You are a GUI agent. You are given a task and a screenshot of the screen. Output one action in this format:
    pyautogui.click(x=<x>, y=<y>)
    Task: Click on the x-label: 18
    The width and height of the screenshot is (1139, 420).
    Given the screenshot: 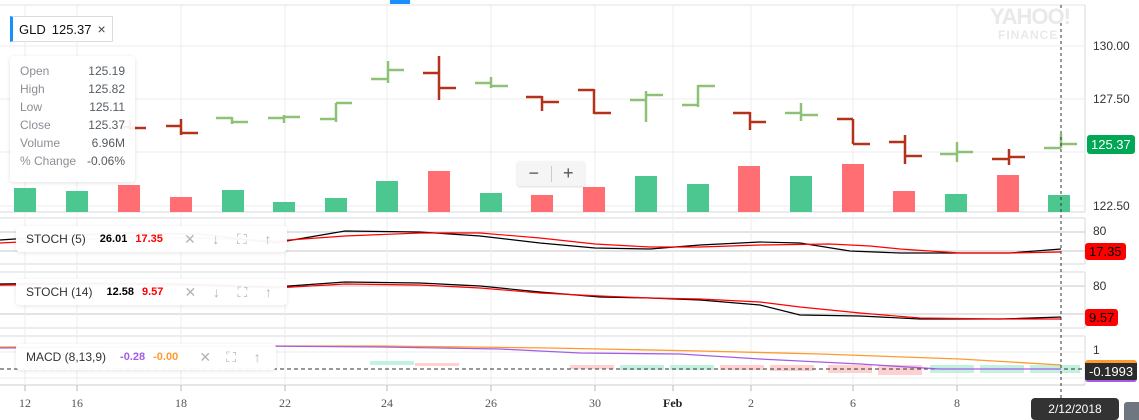 What is the action you would take?
    pyautogui.click(x=181, y=403)
    